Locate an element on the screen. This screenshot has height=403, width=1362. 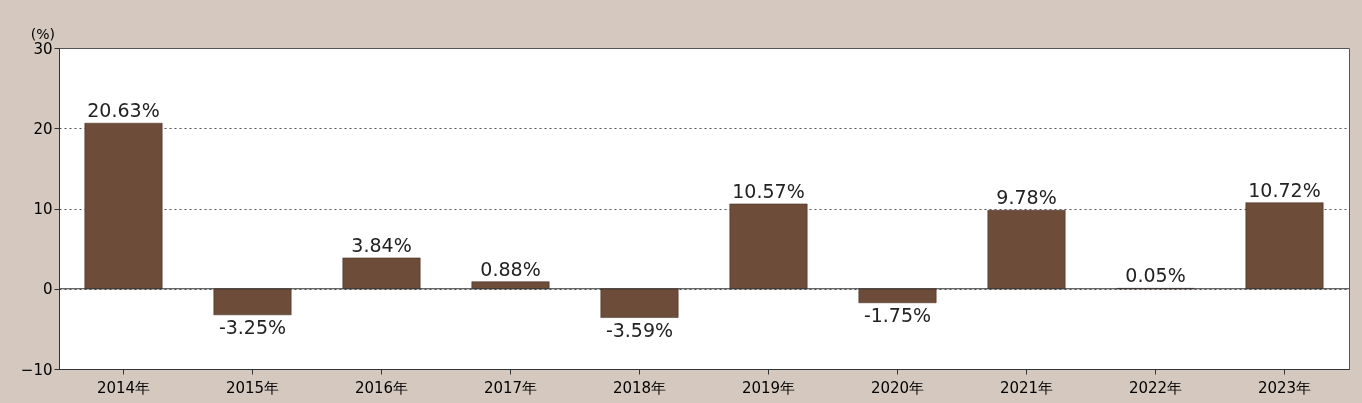
x-tick-label: 2018年 is located at coordinates (639, 387).